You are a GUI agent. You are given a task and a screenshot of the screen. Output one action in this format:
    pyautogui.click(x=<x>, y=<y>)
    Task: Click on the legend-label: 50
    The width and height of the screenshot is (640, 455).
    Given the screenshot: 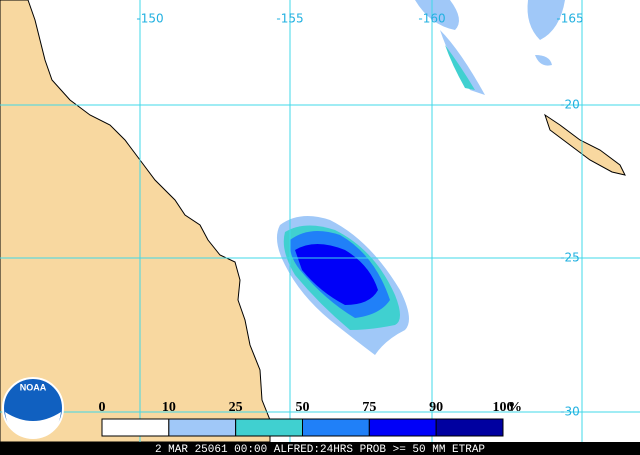 What is the action you would take?
    pyautogui.click(x=303, y=407)
    